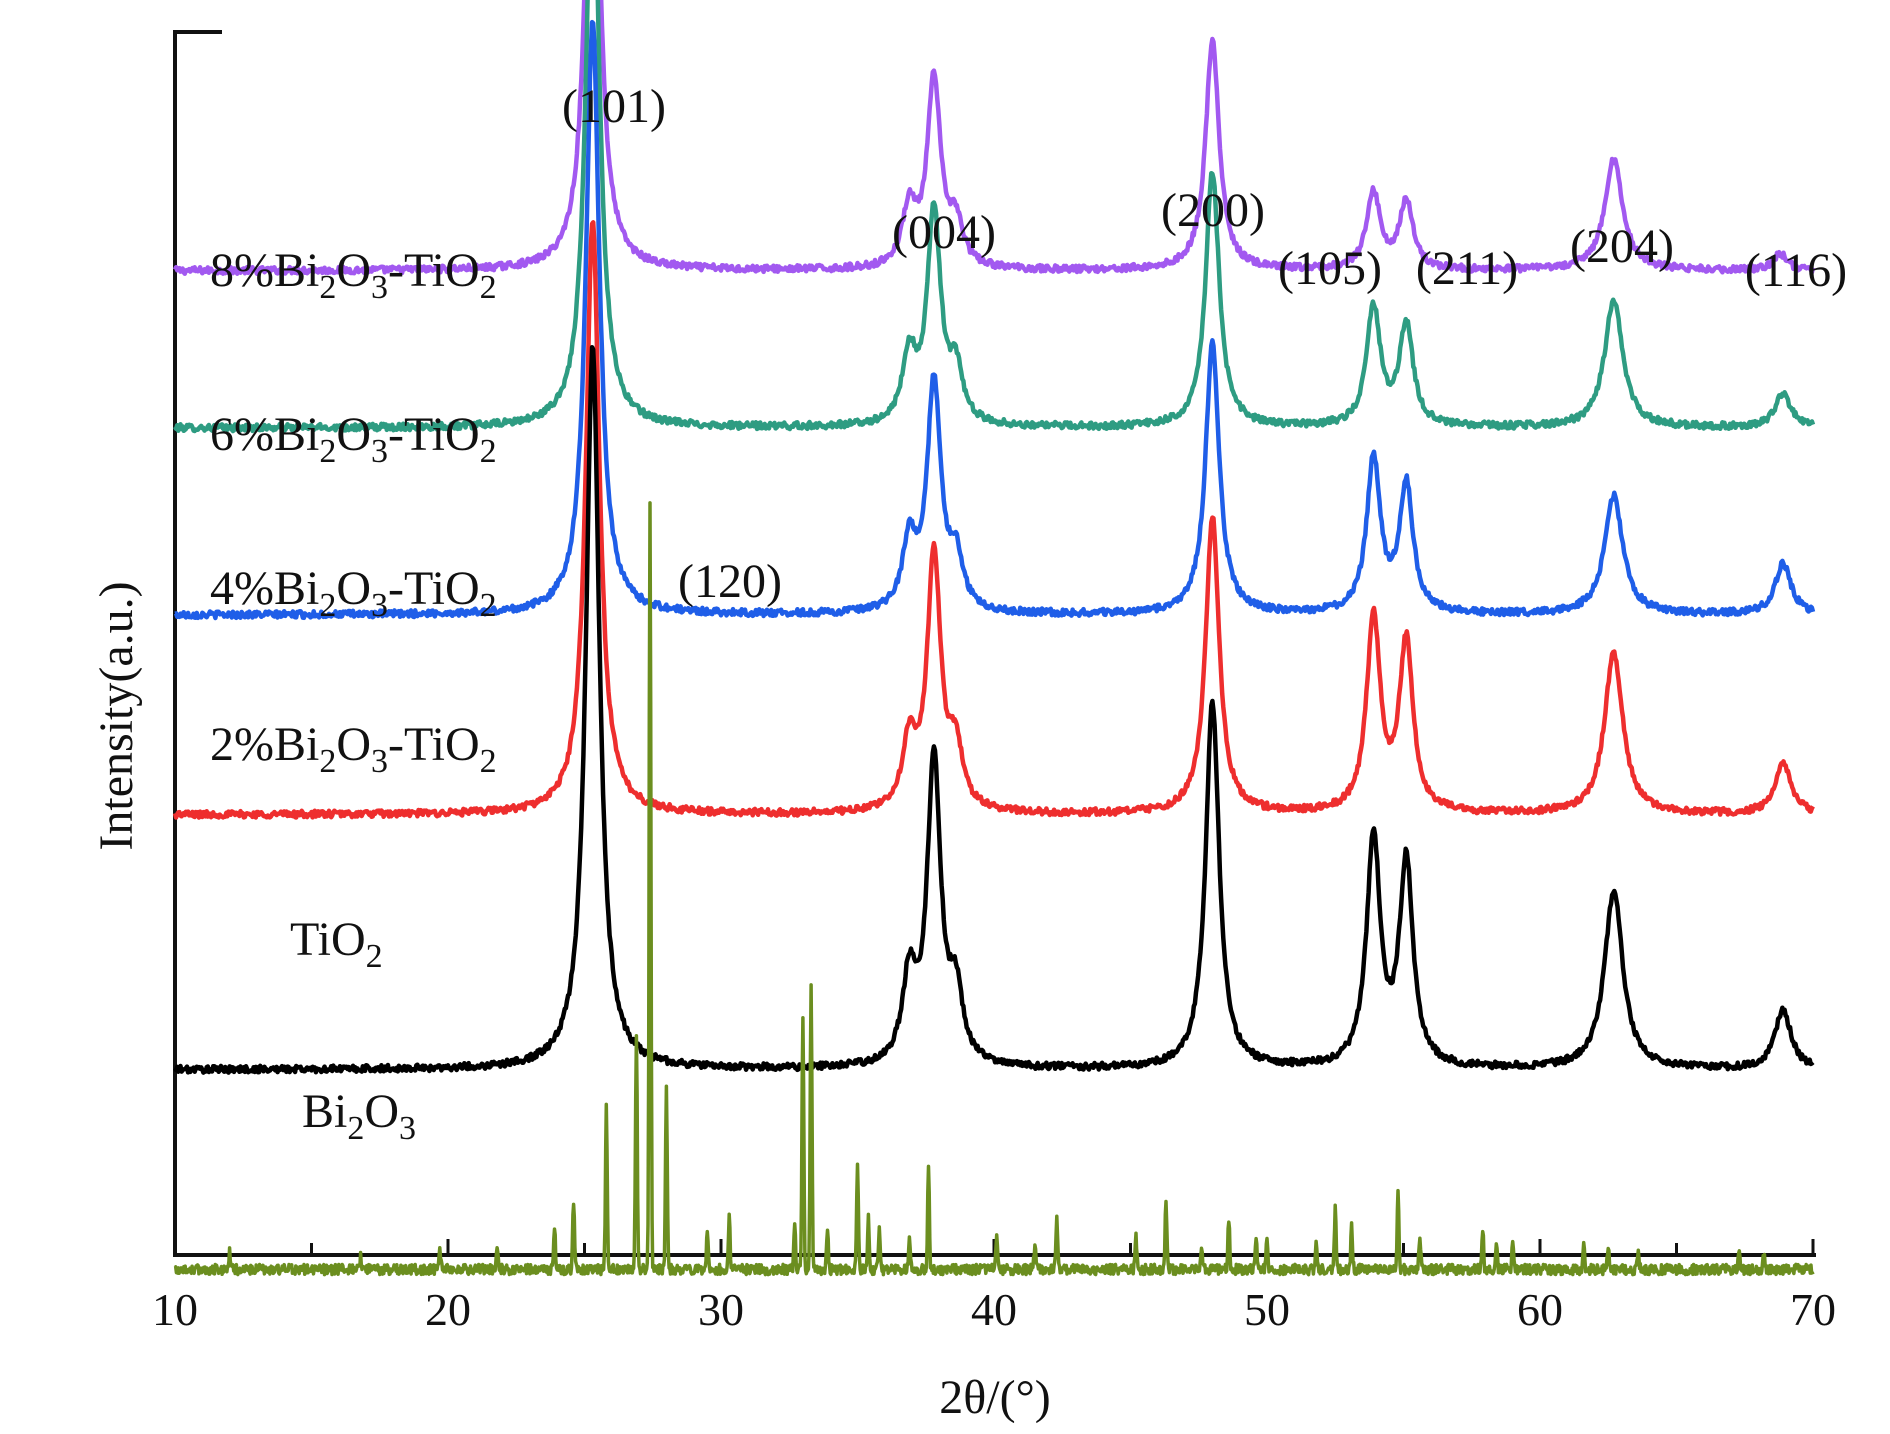 The height and width of the screenshot is (1434, 1890). What do you see at coordinates (614, 106) in the screenshot?
I see `peak-label-101: (101)` at bounding box center [614, 106].